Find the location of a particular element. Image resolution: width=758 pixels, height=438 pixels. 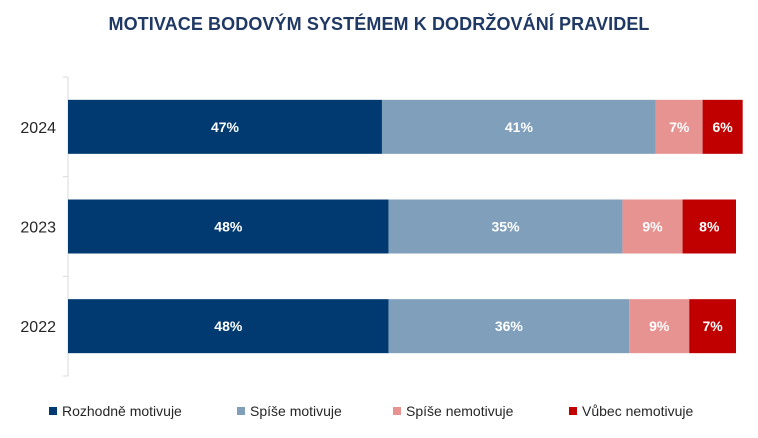

data-label: 35% is located at coordinates (506, 227).